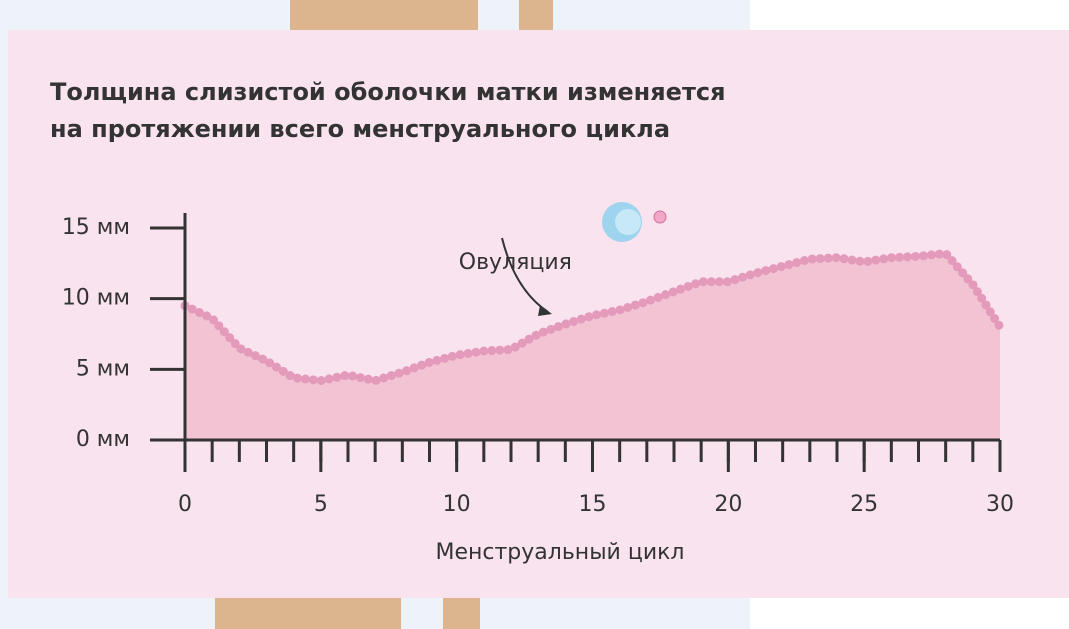 This screenshot has height=629, width=1069. I want to click on y-tick-label: 15 мм, so click(96, 227).